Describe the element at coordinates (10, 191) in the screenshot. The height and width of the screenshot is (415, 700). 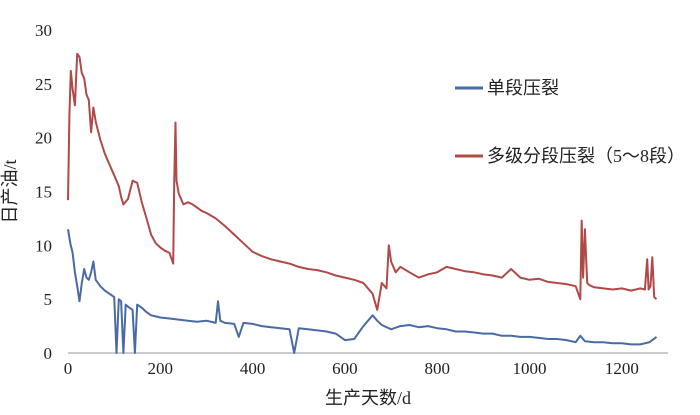
I see `y-axis-title: 日产油/t` at that location.